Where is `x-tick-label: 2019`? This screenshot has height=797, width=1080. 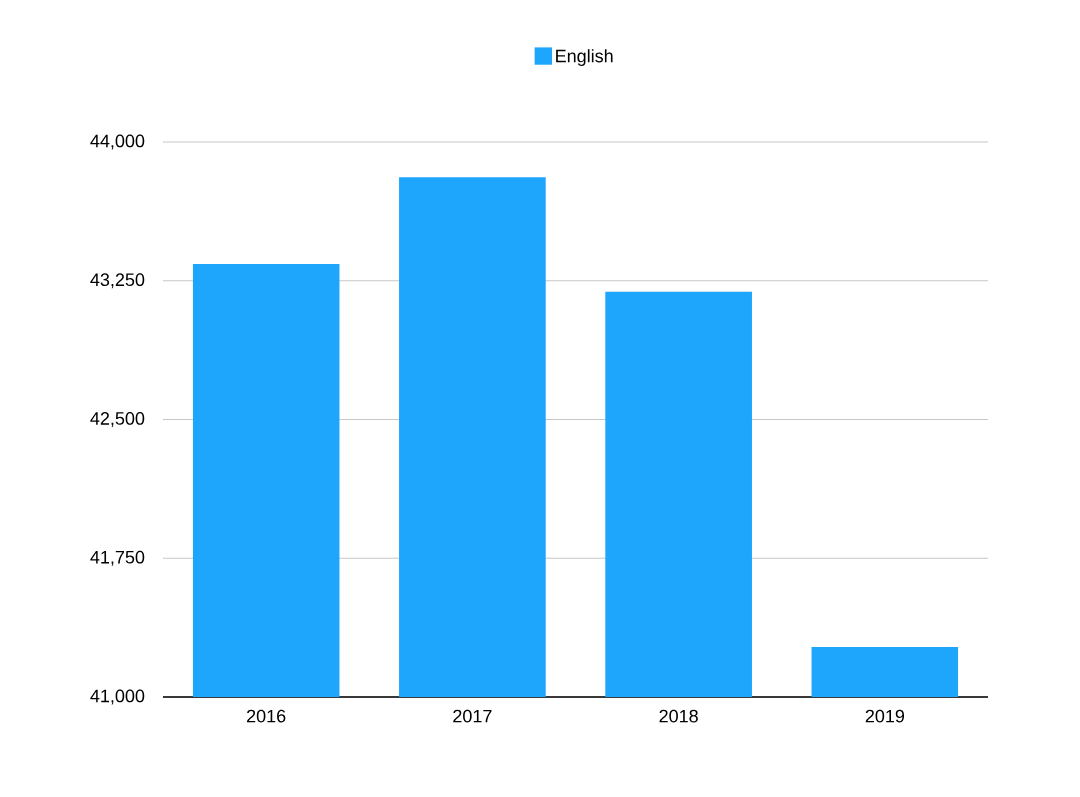 x-tick-label: 2019 is located at coordinates (885, 716).